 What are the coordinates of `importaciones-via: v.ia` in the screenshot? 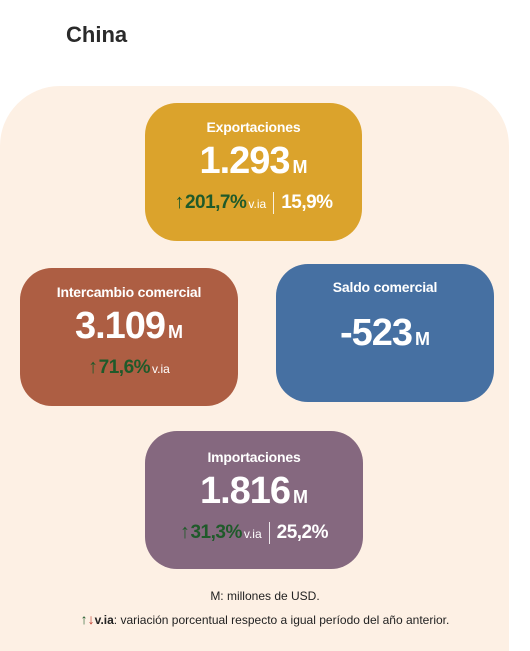 It's located at (252, 534).